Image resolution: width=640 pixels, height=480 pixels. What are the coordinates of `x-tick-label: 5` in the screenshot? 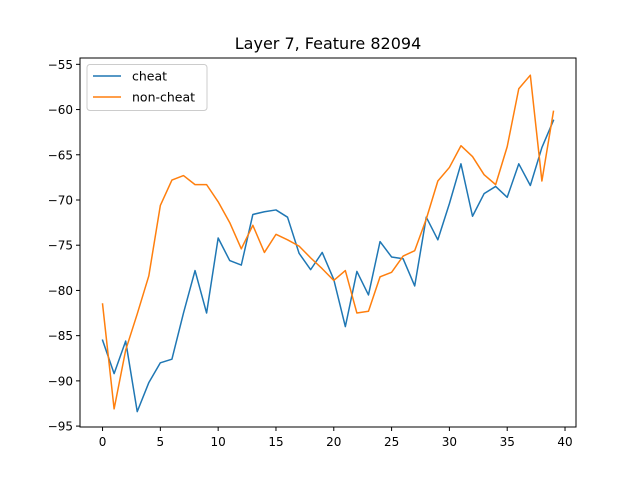 It's located at (161, 442).